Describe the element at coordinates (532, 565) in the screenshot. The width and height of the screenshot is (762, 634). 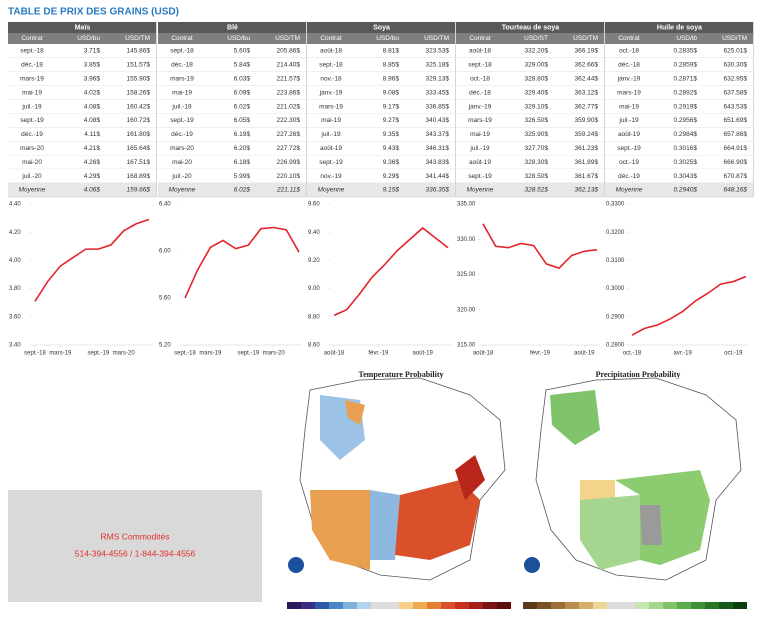
I see `noaa-logo` at that location.